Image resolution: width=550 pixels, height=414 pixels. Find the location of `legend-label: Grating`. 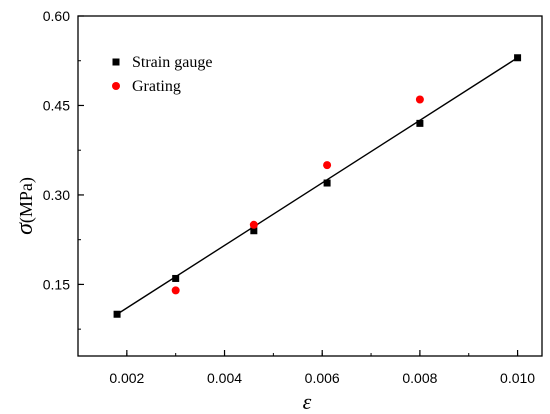

legend-label: Grating is located at coordinates (156, 86).